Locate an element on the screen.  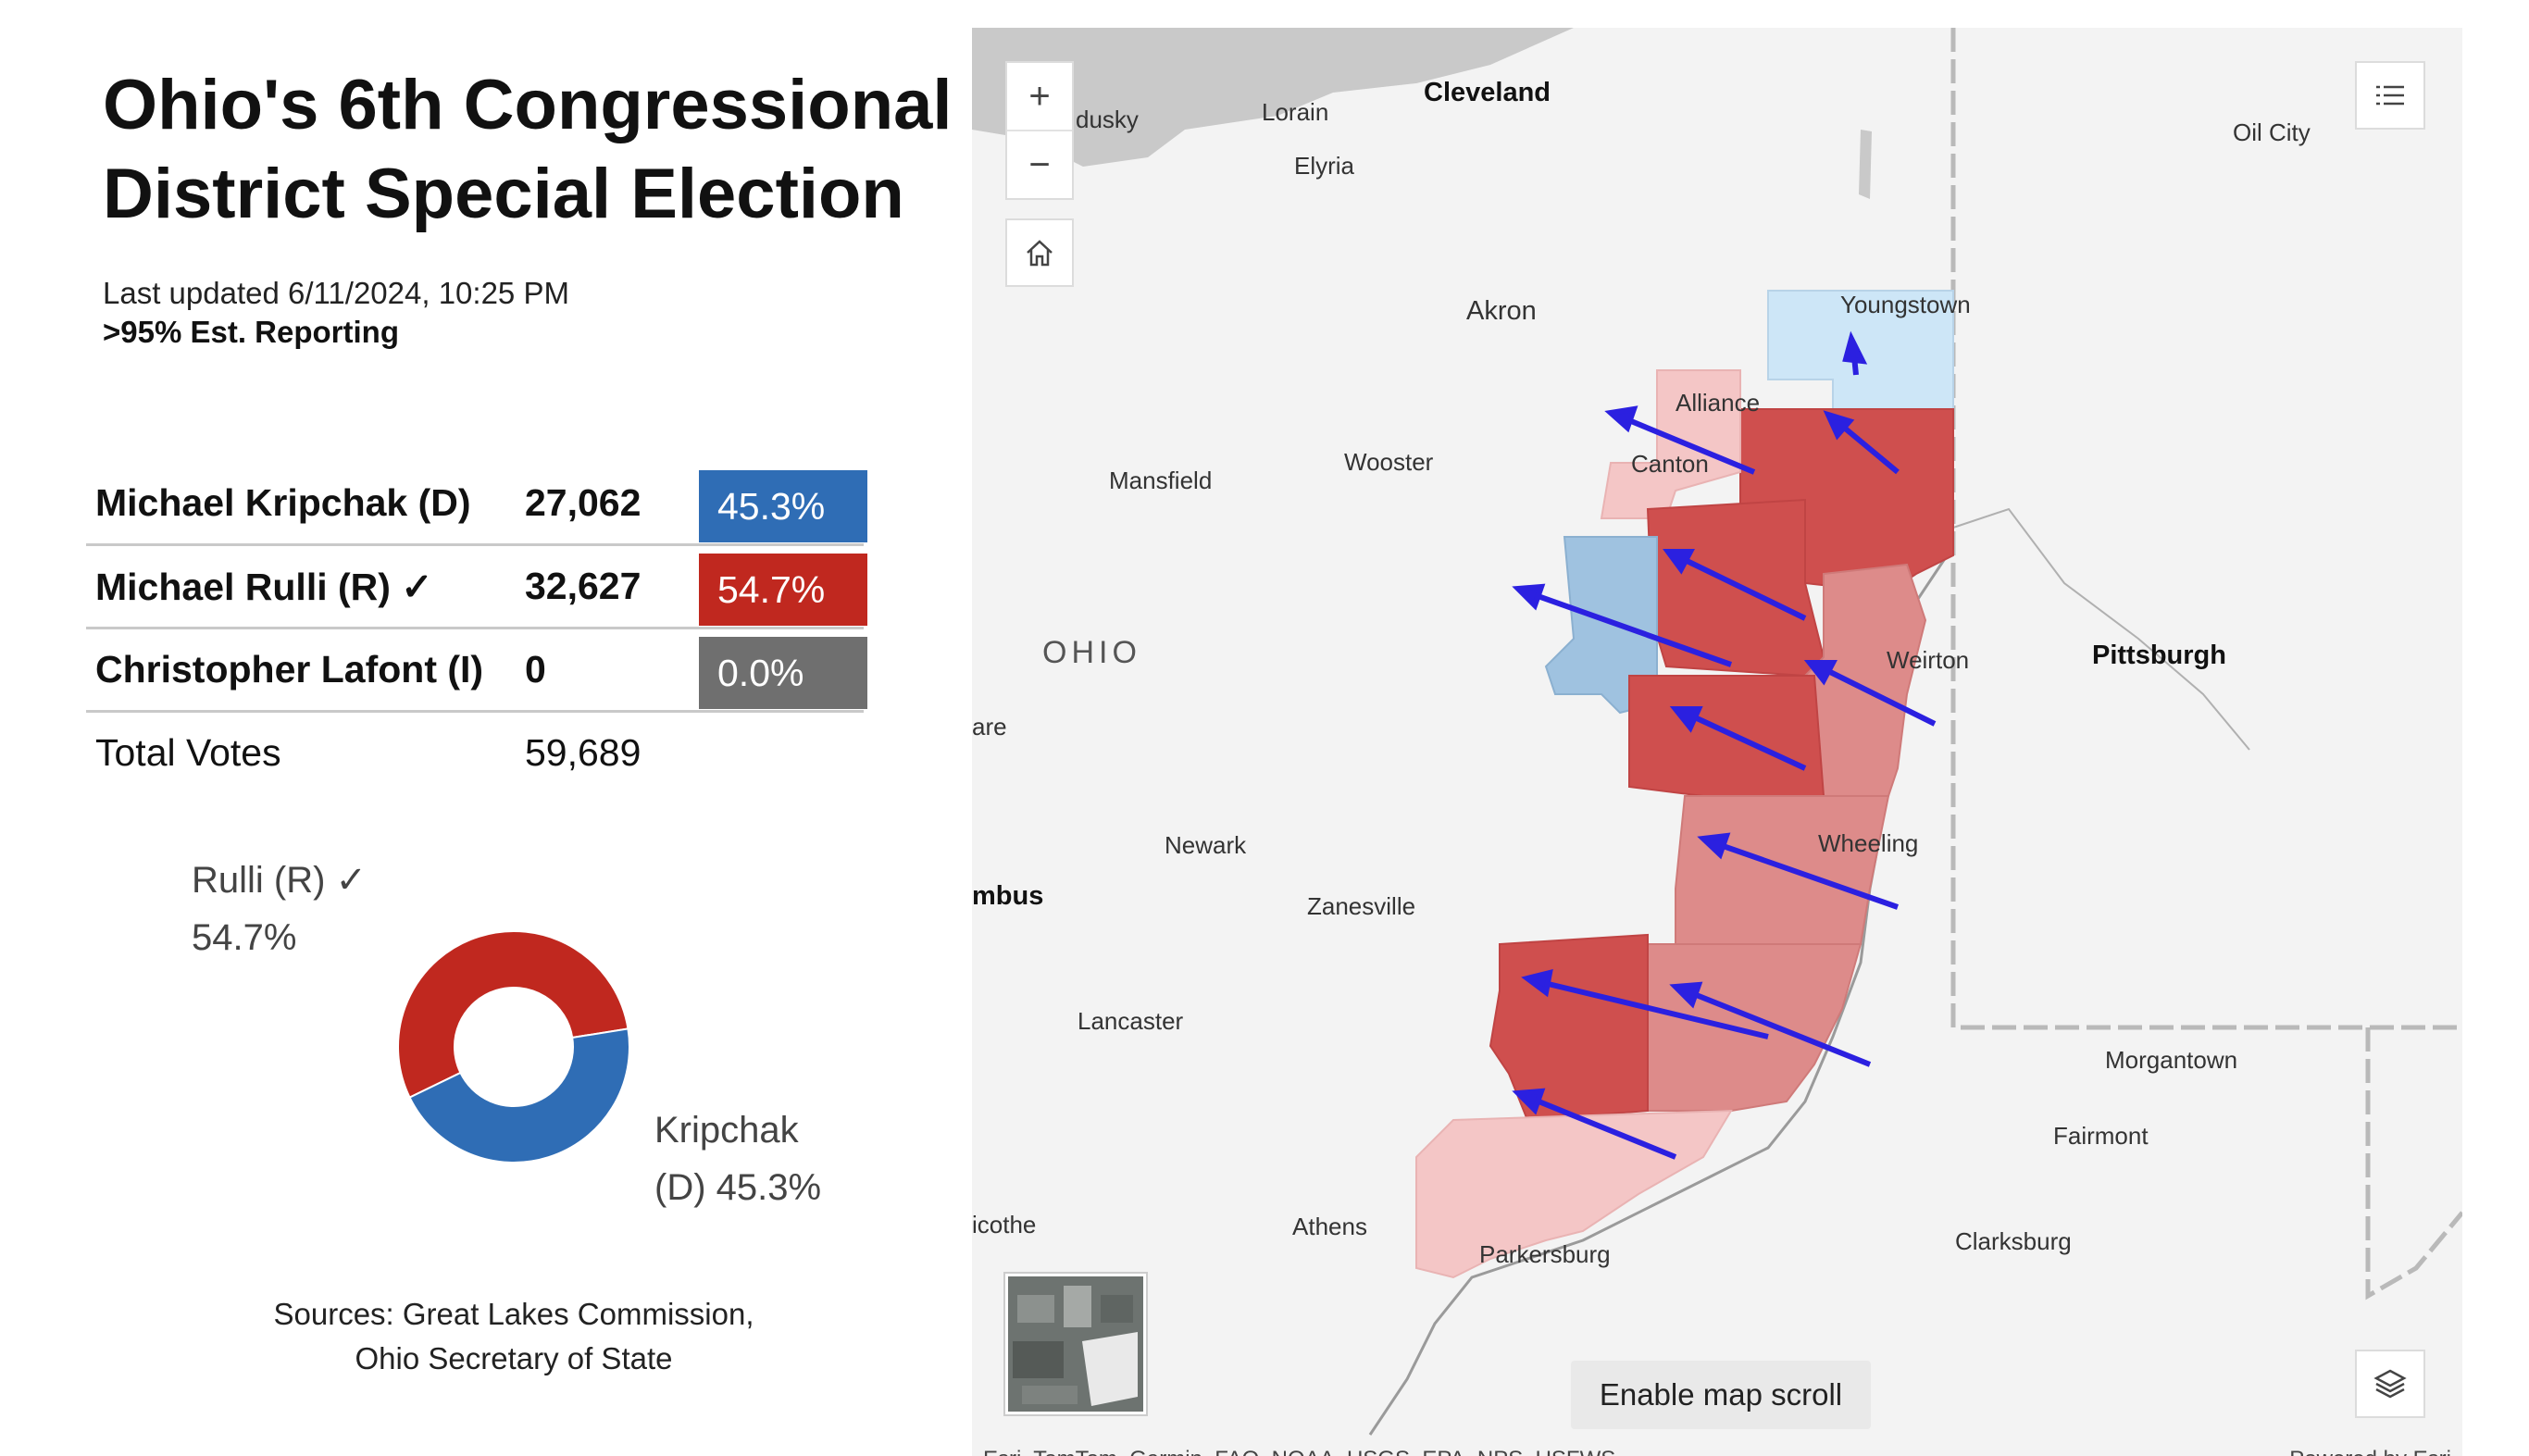
arrow-2-head is located at coordinates (1621, 419).